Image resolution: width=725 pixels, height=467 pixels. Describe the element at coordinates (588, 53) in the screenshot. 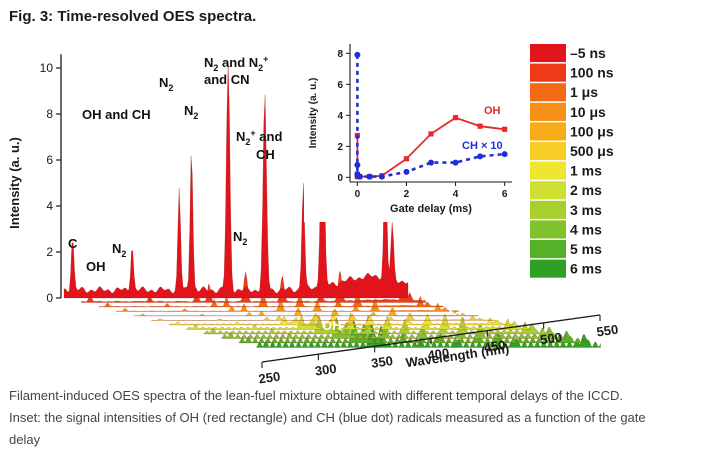

I see `legend-label: –5 ns` at that location.